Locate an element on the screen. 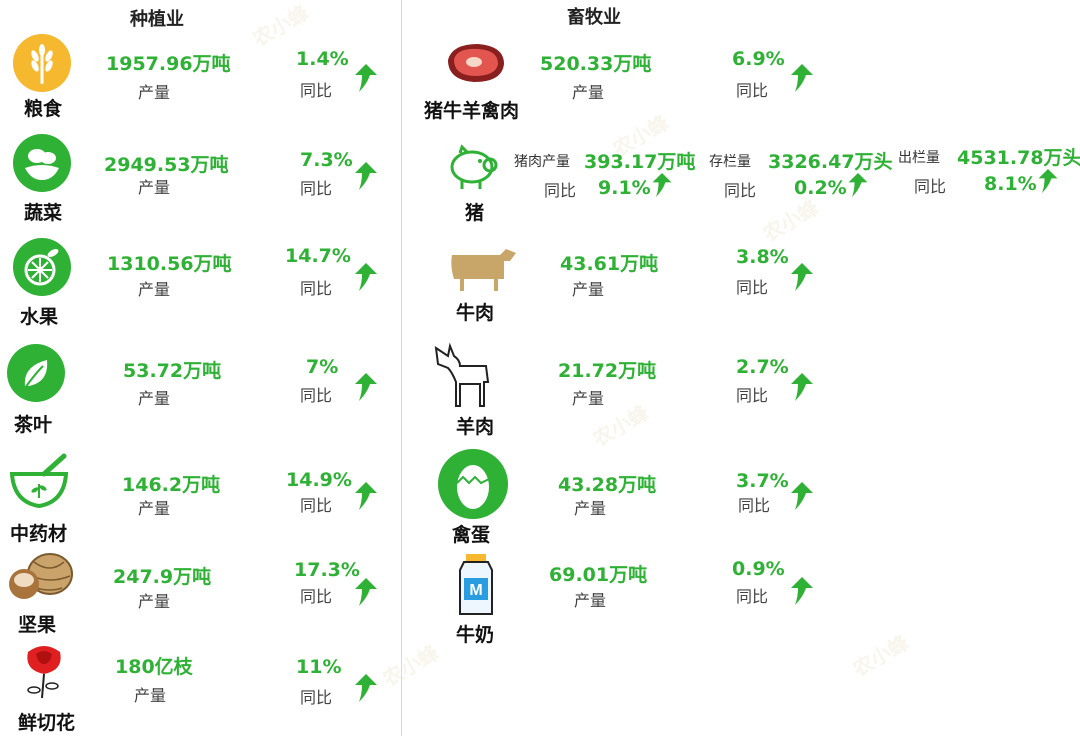 Image resolution: width=1080 pixels, height=736 pixels. pig-meat-value: 393.17万吨 is located at coordinates (640, 162).